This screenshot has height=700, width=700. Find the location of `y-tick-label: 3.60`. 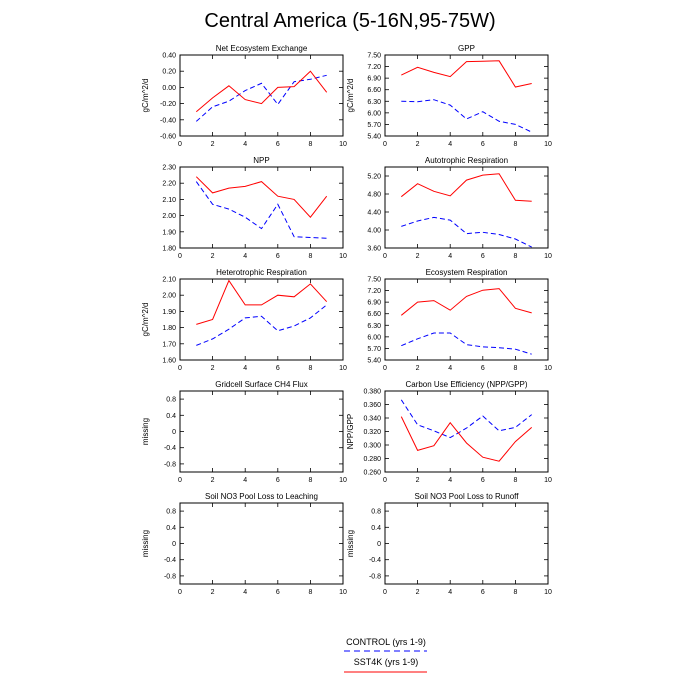

y-tick-label: 3.60 is located at coordinates (374, 249).